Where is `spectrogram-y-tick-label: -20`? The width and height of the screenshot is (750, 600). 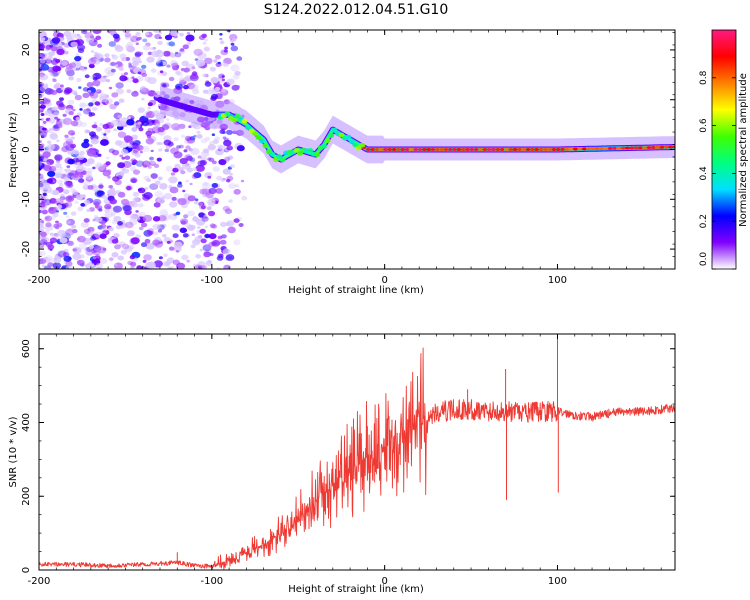
spectrogram-y-tick-label: -20 is located at coordinates (26, 249).